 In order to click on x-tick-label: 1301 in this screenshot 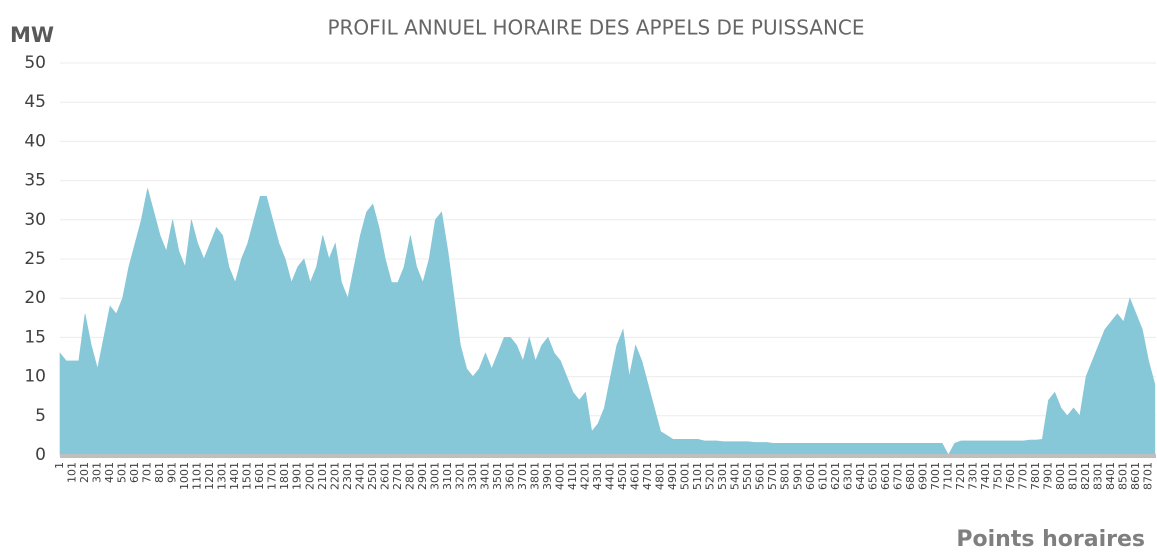, I will do `click(222, 476)`.